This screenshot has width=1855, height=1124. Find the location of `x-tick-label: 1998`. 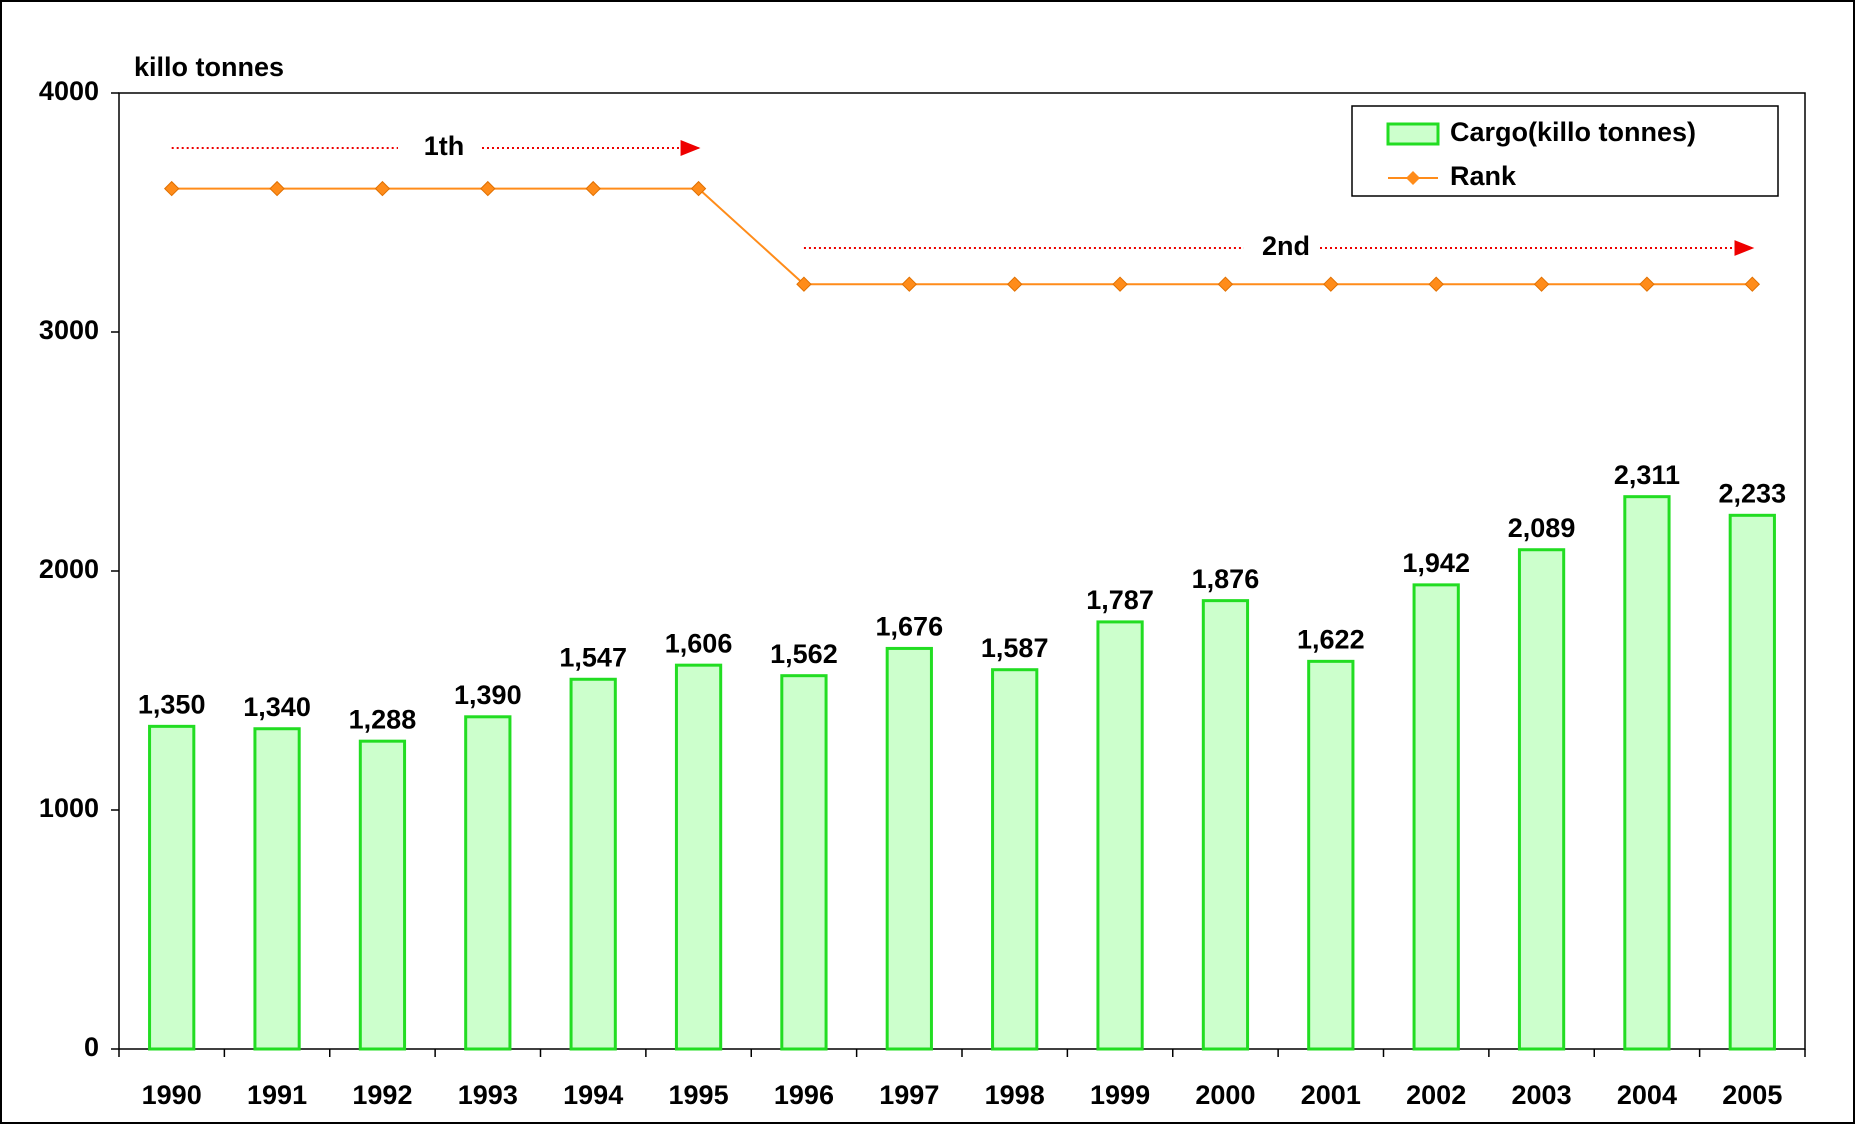

x-tick-label: 1998 is located at coordinates (1015, 1095).